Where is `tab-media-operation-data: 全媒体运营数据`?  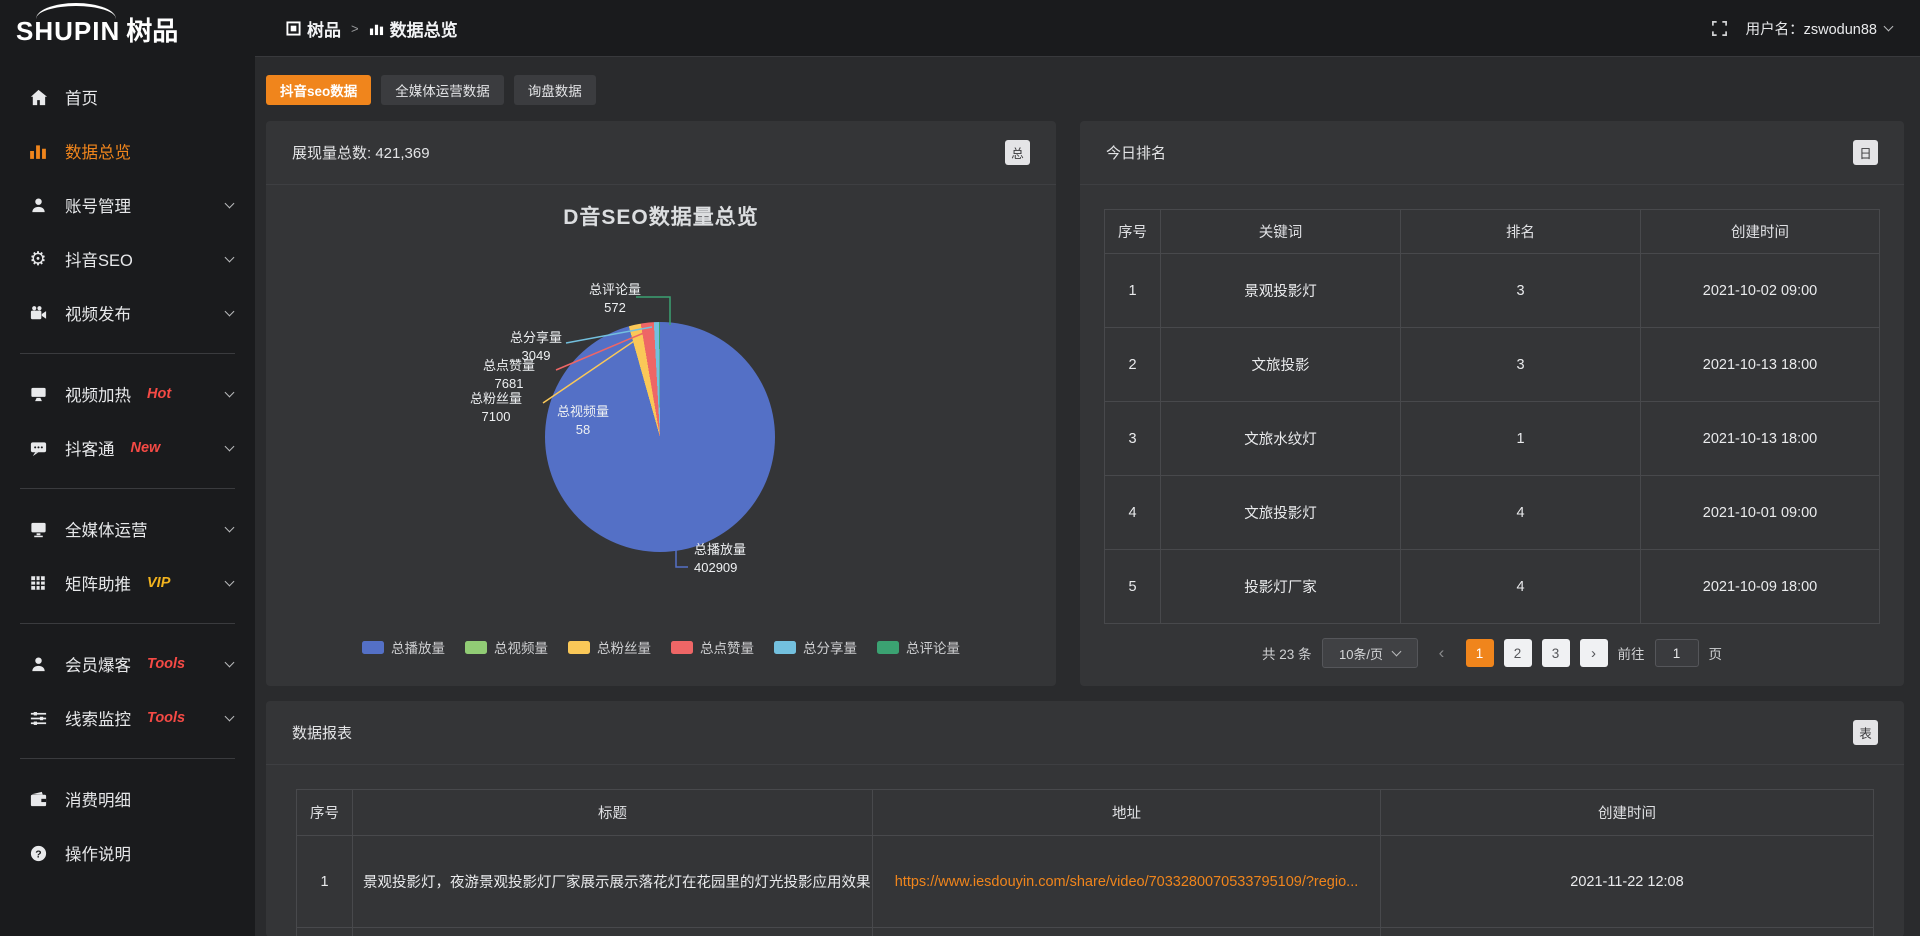 tab-media-operation-data: 全媒体运营数据 is located at coordinates (442, 90).